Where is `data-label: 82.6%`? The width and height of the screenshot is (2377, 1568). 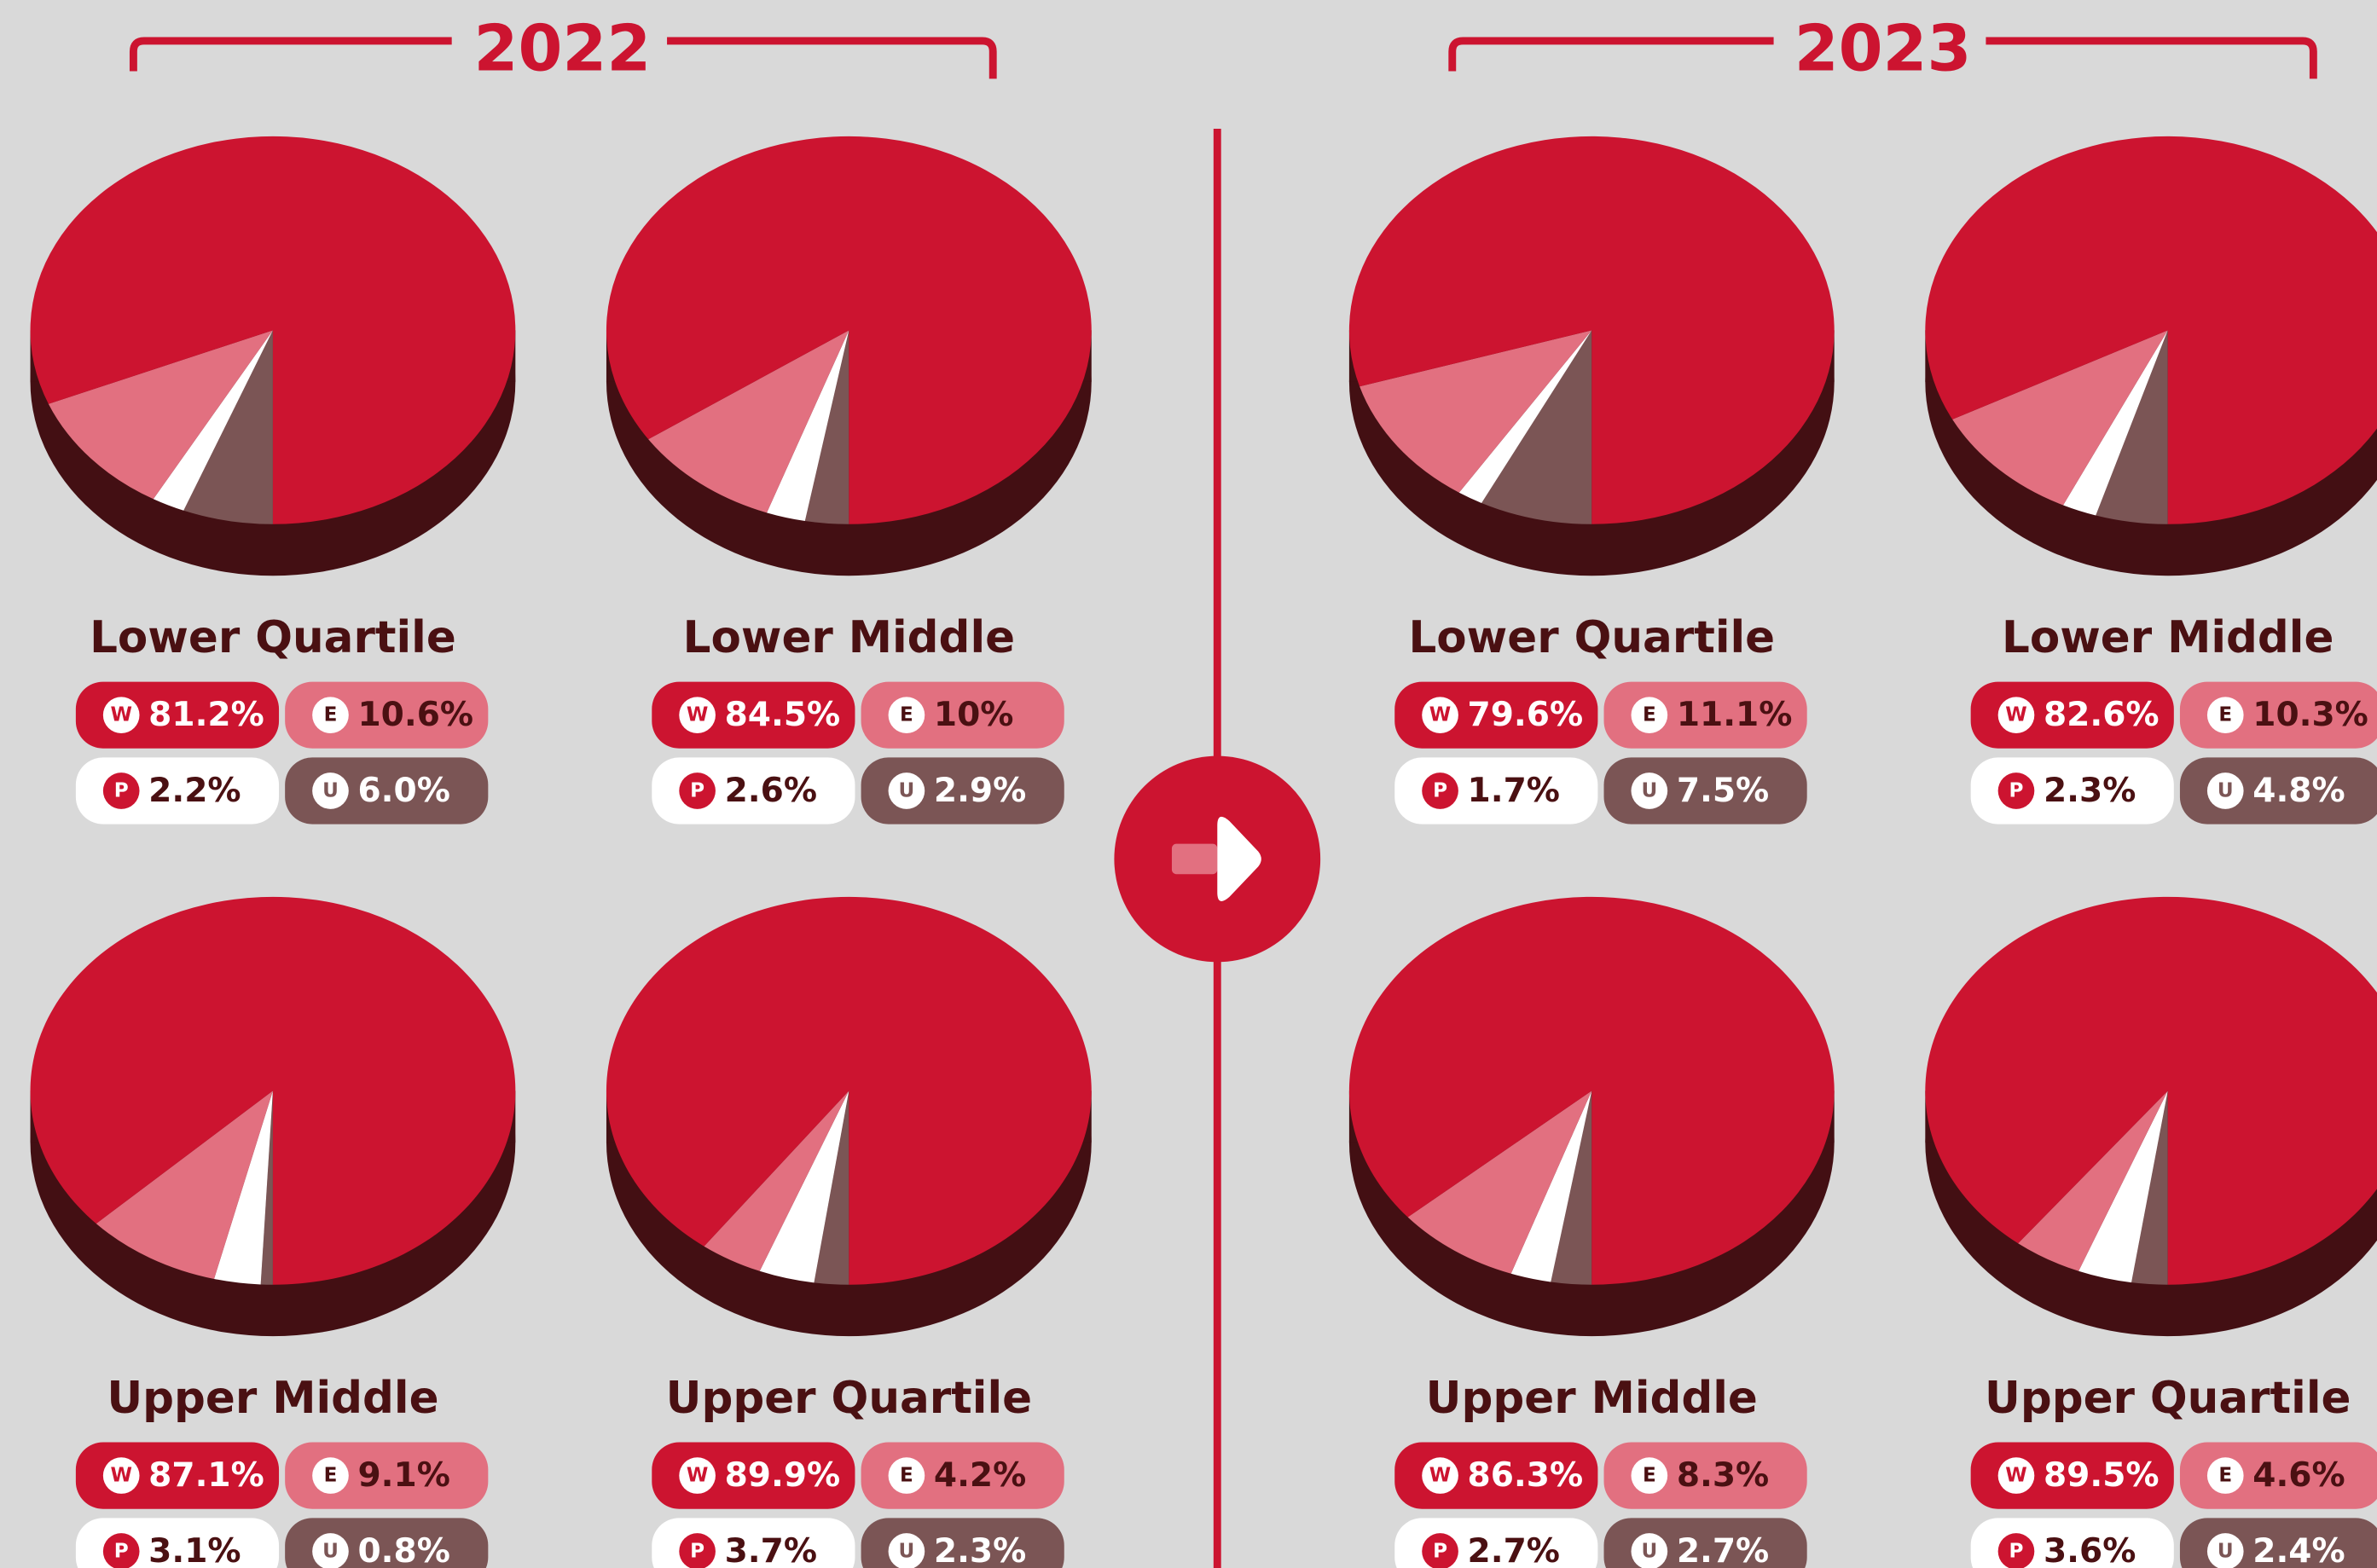 data-label: 82.6% is located at coordinates (2102, 715).